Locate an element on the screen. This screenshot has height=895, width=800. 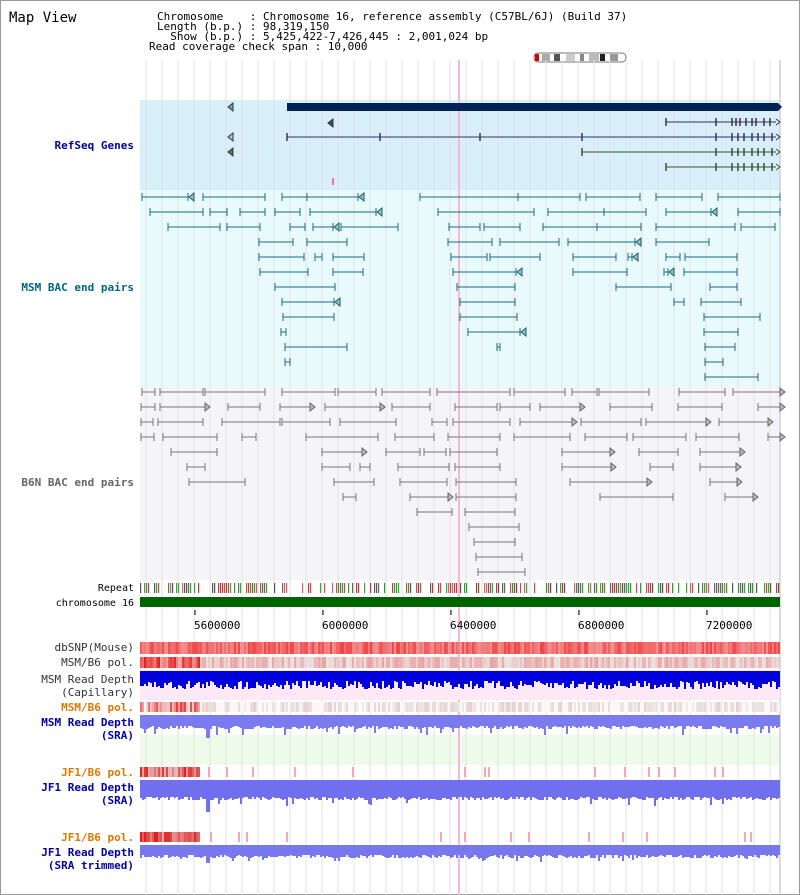
track-label-msm-b6-pol-2: MSM/B6 pol. is located at coordinates (97, 707).